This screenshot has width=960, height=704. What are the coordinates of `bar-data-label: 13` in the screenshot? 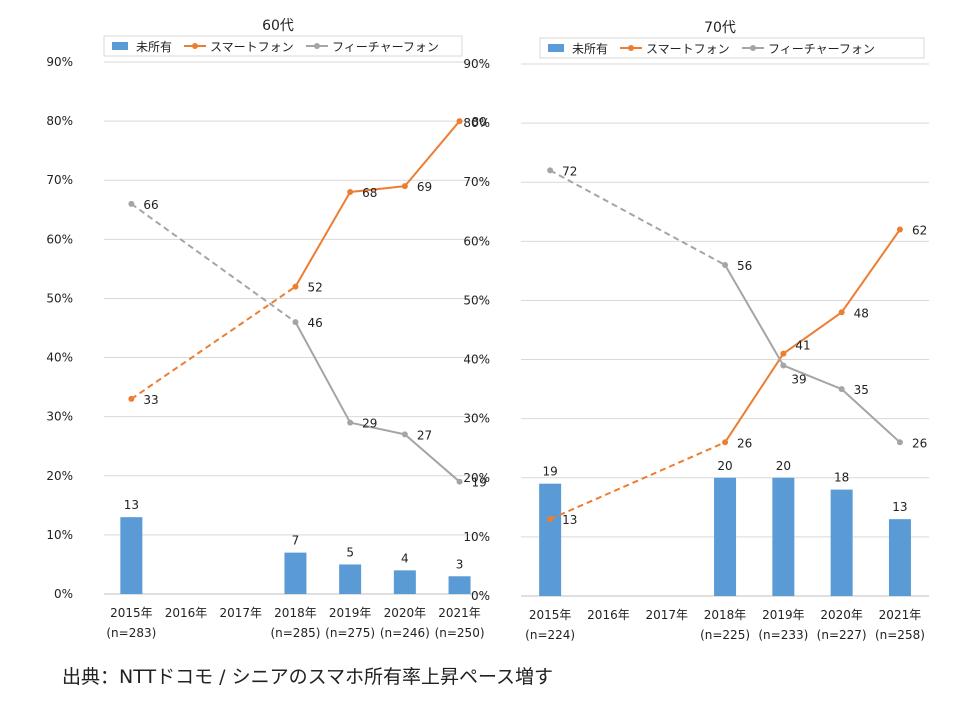 It's located at (131, 505).